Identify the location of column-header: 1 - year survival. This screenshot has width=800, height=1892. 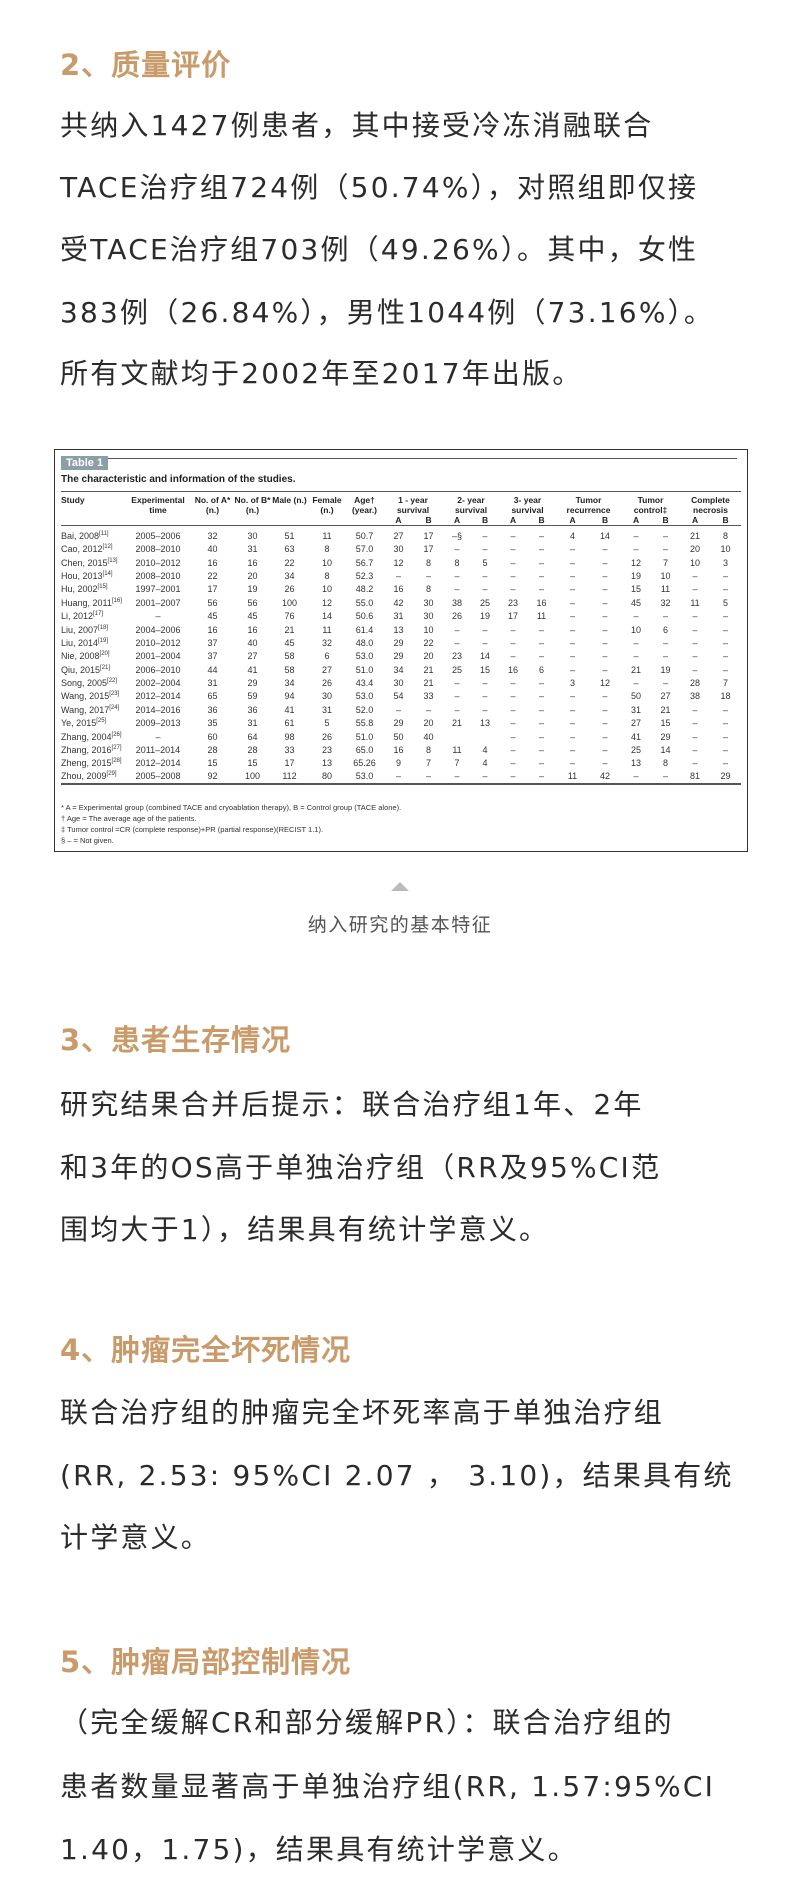
(413, 505).